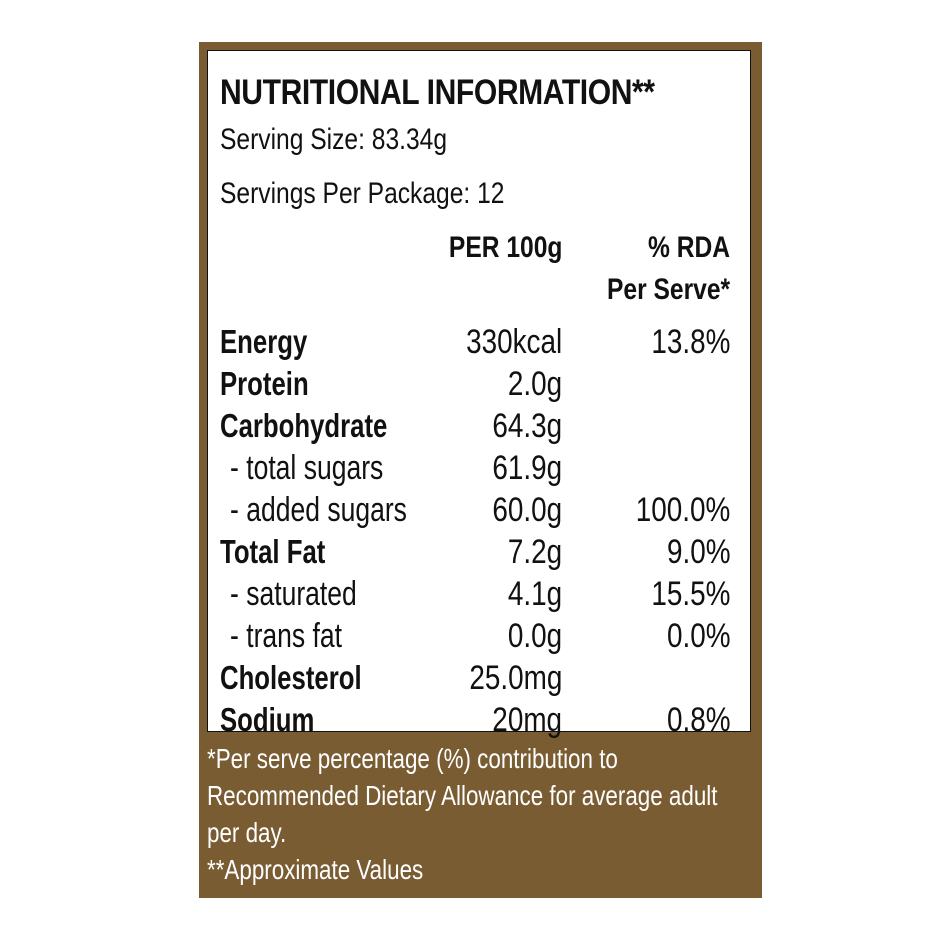  I want to click on nutrient-per100: 60.0g, so click(527, 510).